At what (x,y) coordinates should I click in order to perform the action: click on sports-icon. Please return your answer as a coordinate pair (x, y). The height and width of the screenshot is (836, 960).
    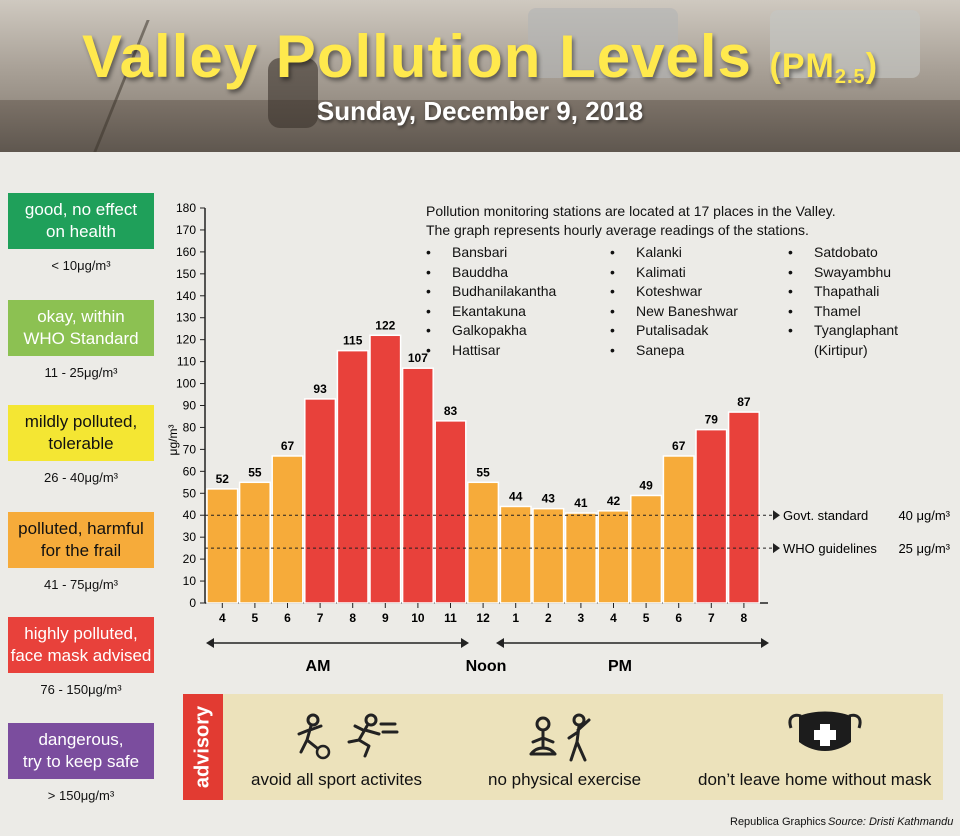
    Looking at the image, I should click on (348, 736).